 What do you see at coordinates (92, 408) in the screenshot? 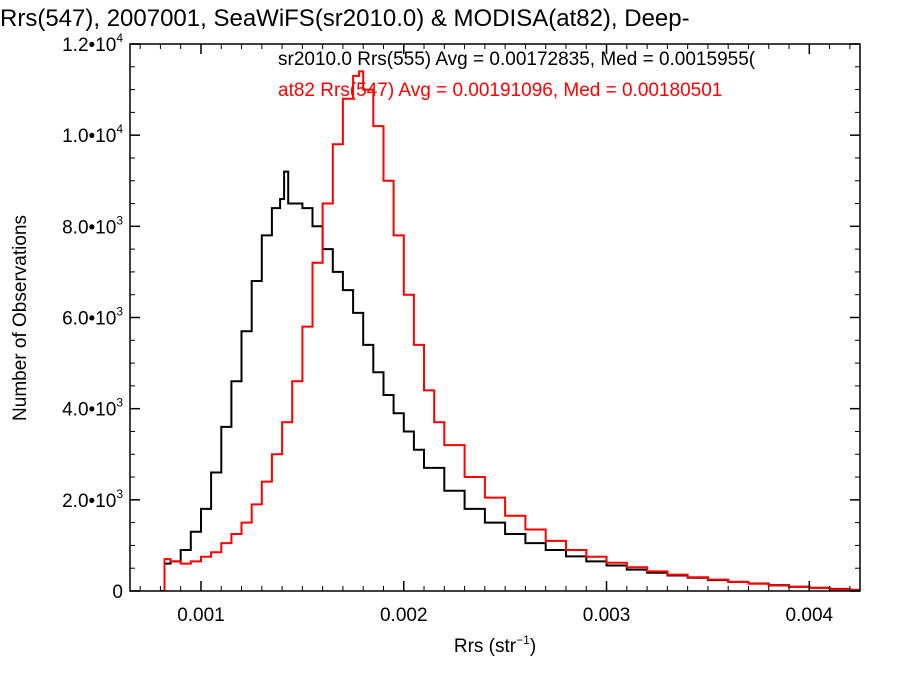
I see `y-tick-label: 4.0•103` at bounding box center [92, 408].